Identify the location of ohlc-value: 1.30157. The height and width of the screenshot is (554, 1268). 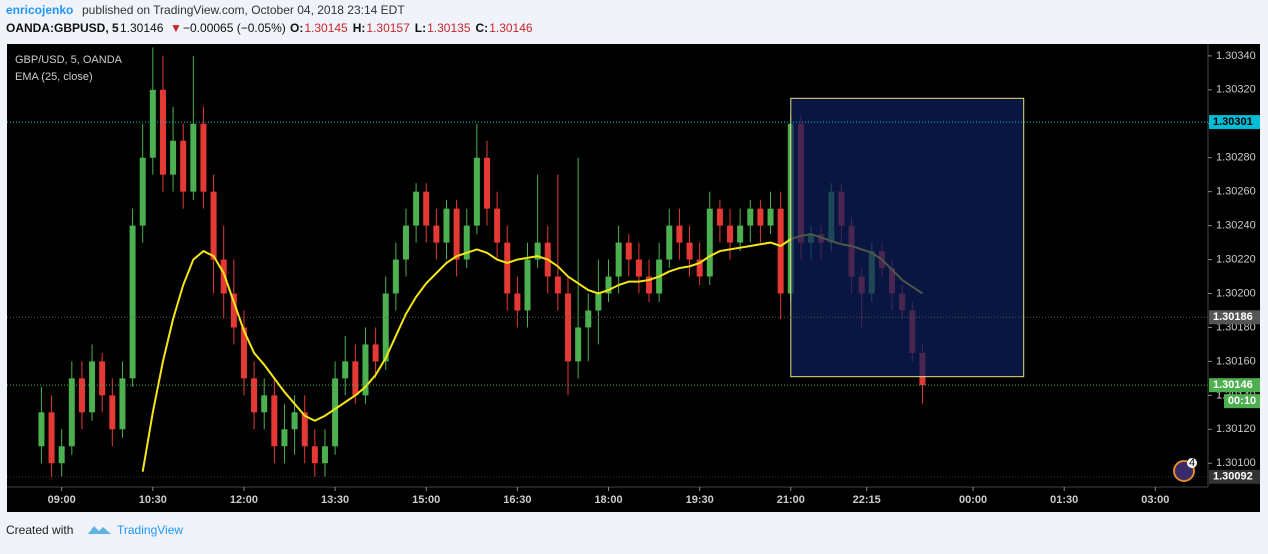
(388, 28).